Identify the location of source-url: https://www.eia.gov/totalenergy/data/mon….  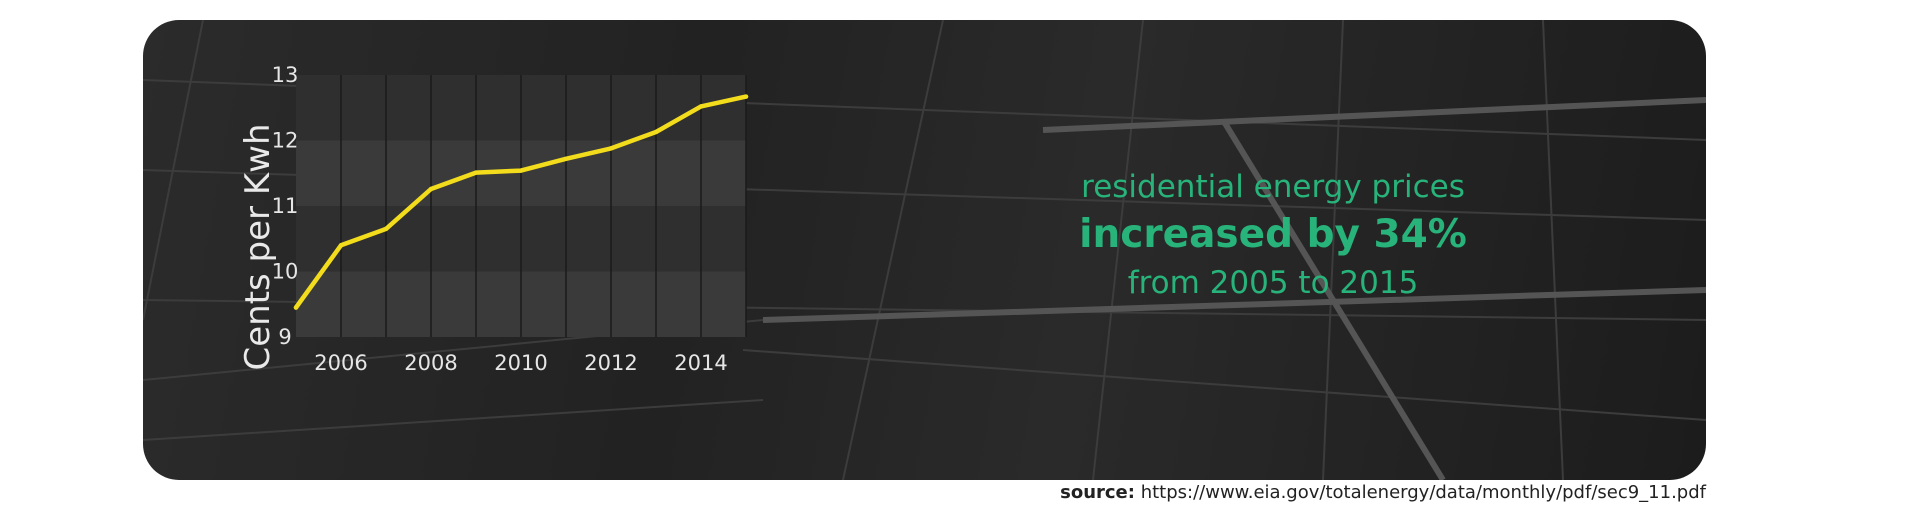
(1423, 492).